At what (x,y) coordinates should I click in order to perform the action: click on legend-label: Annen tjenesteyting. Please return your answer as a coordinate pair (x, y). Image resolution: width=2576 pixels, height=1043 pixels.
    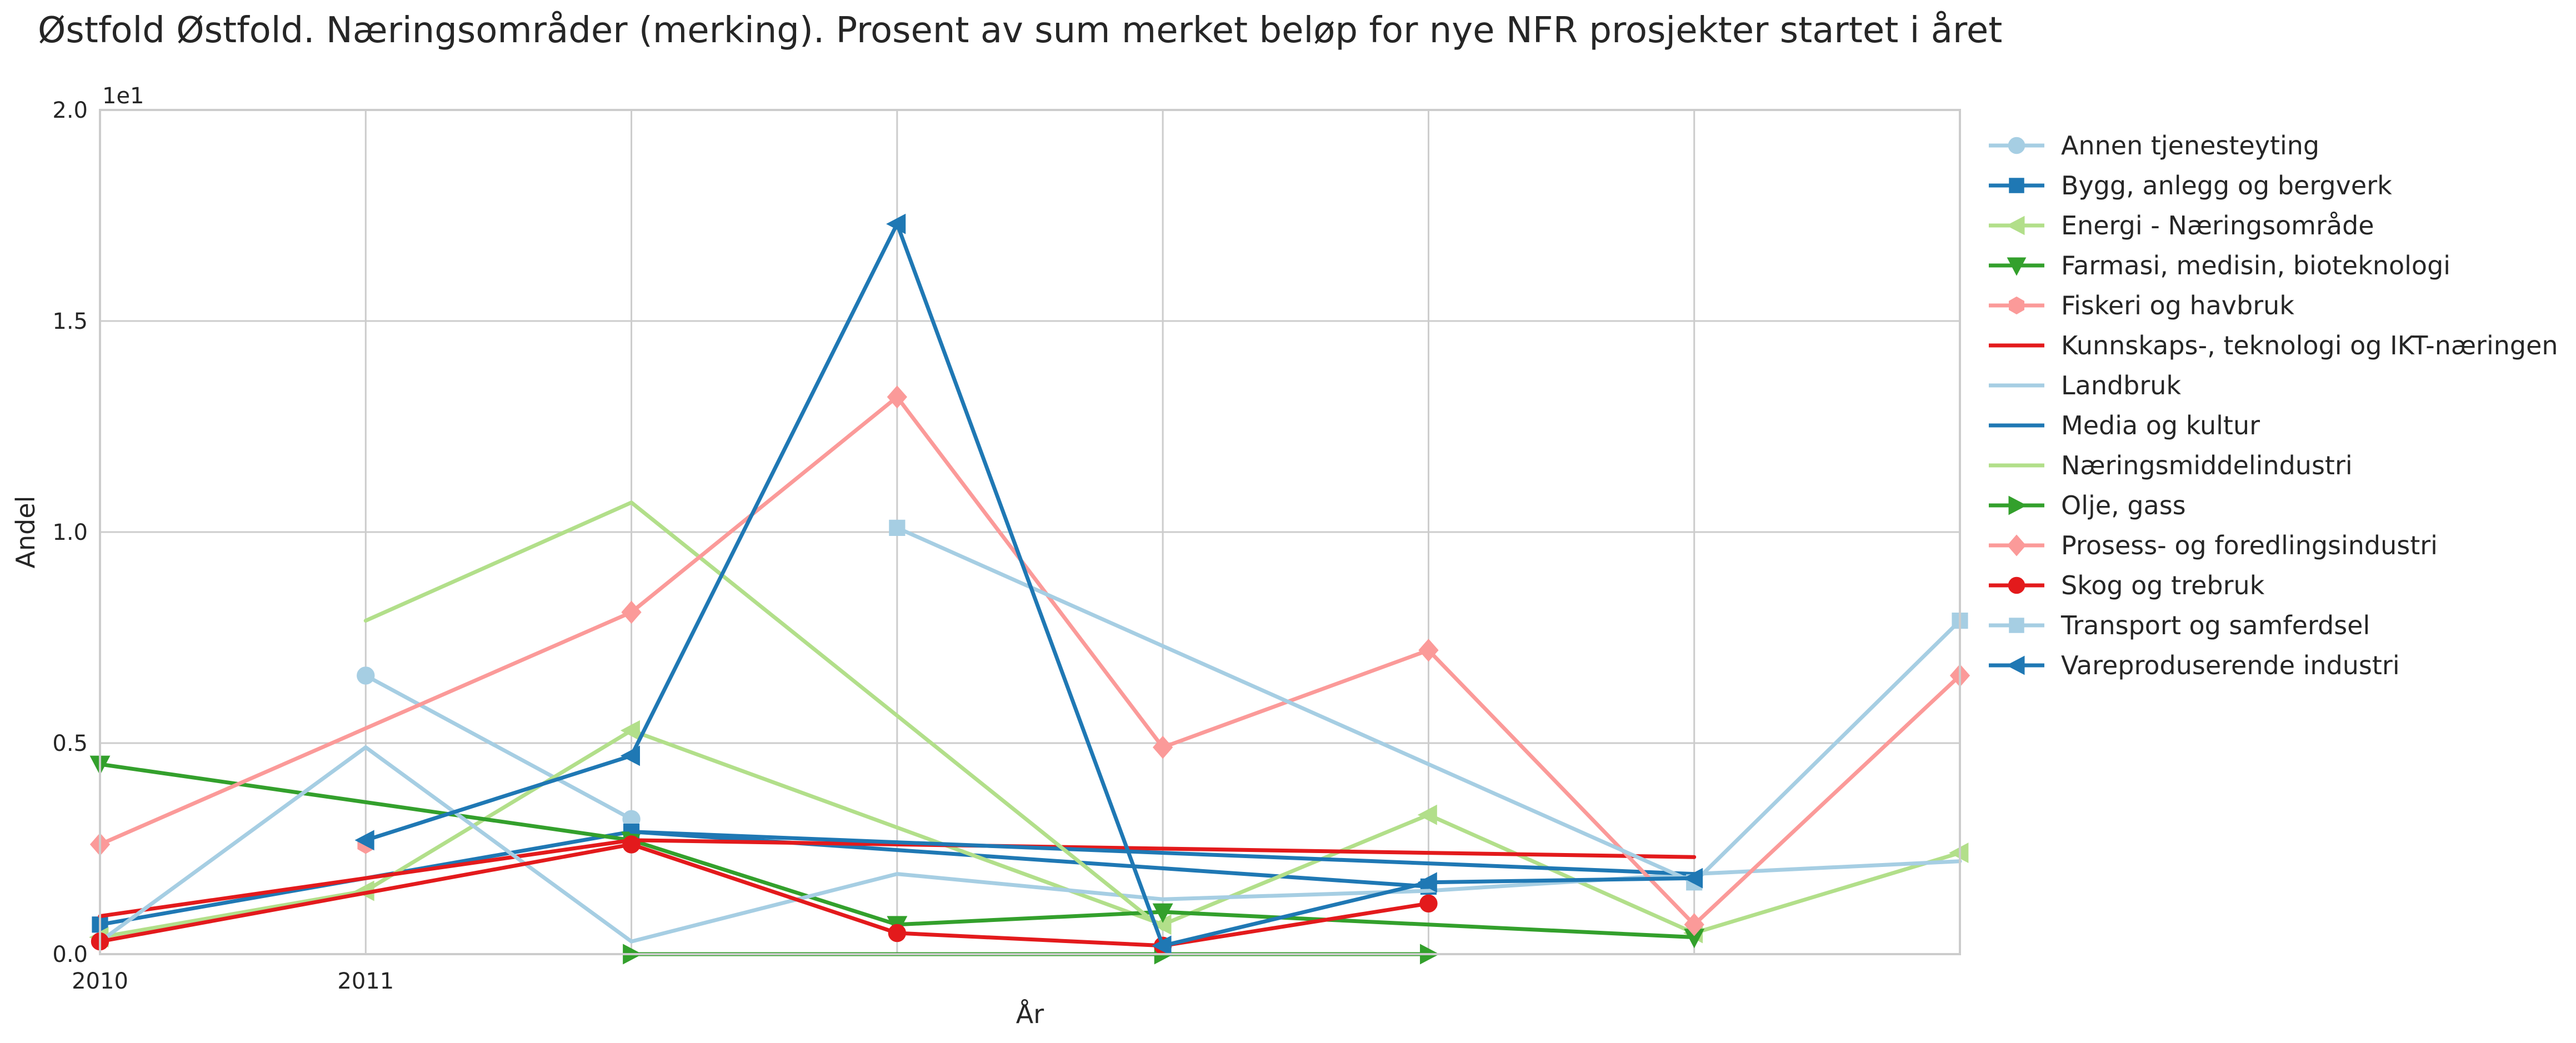
    Looking at the image, I should click on (2190, 146).